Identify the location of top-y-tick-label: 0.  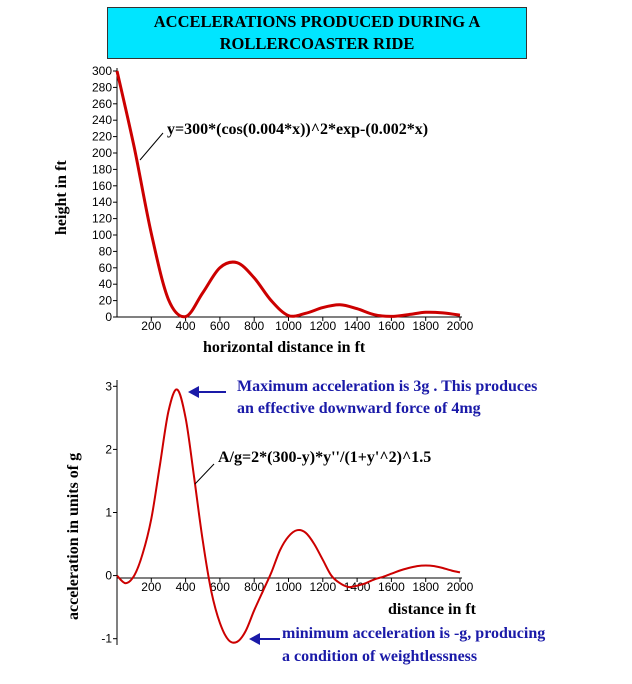
(108, 317).